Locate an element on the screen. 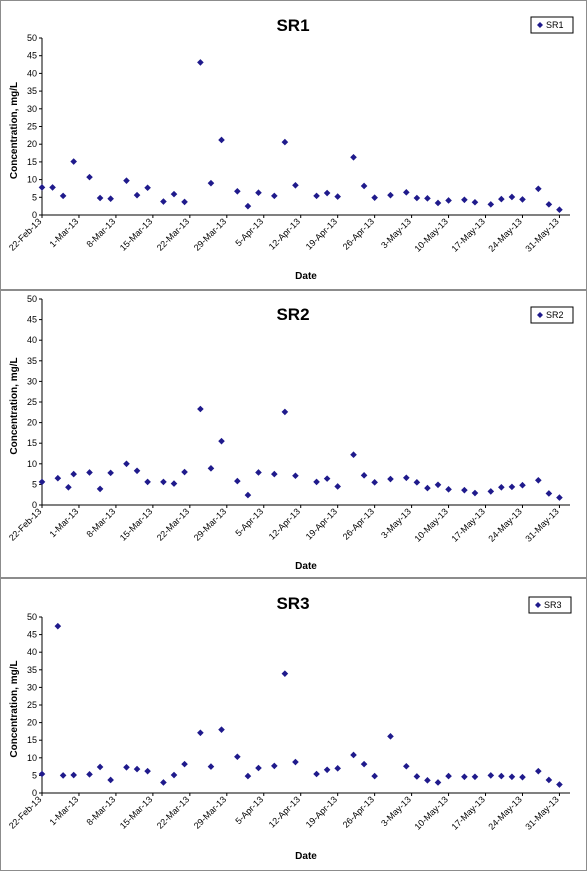 This screenshot has height=871, width=587. chart-title: SR2 is located at coordinates (292, 314).